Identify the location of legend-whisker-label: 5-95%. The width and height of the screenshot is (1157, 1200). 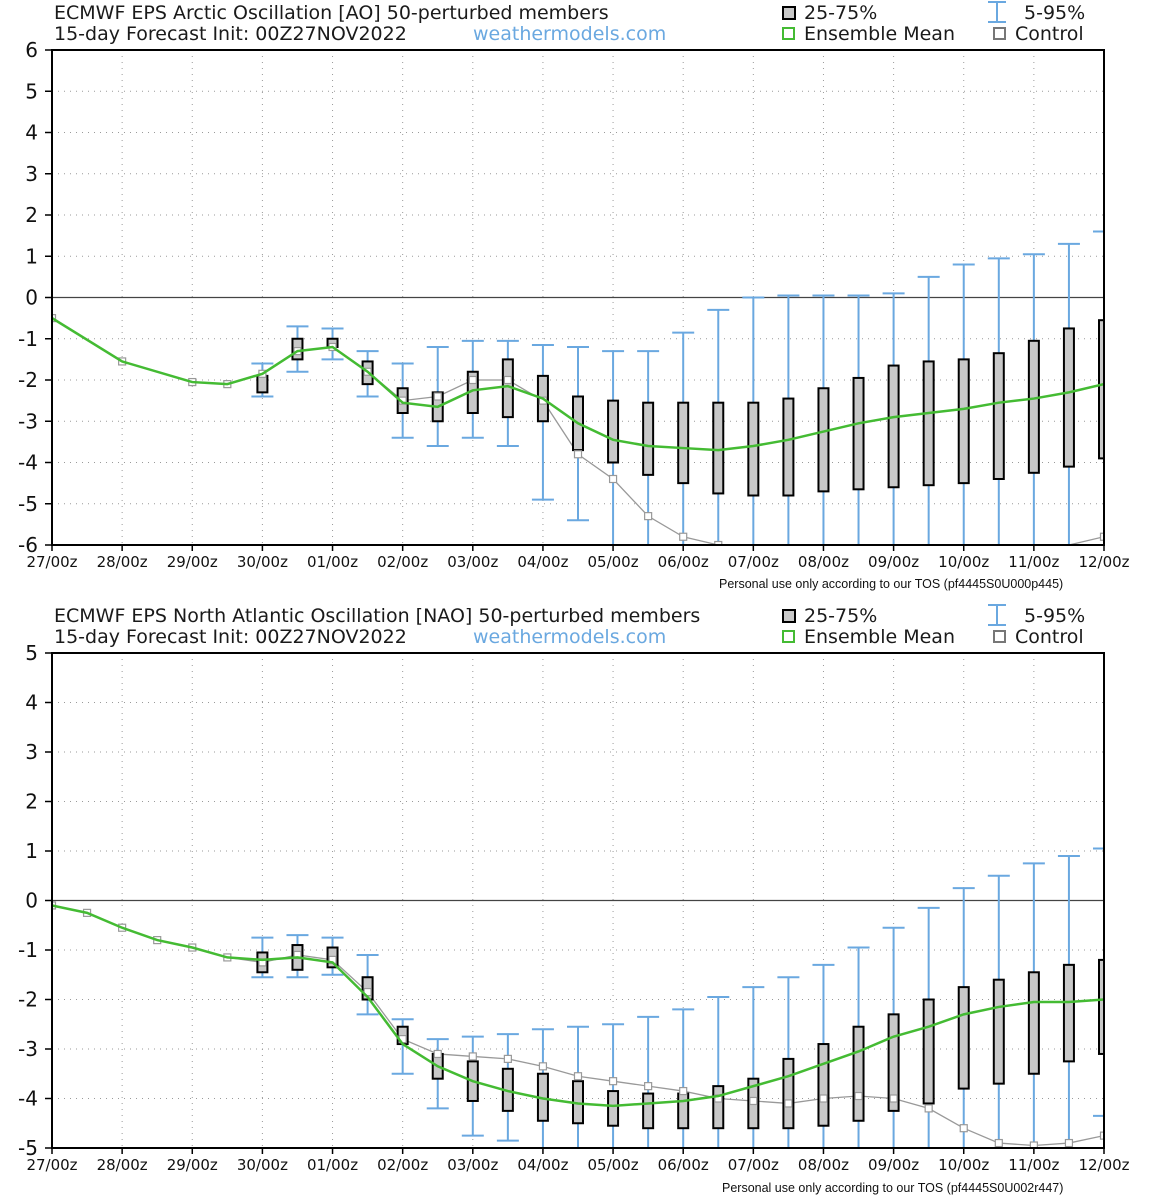
(1055, 616).